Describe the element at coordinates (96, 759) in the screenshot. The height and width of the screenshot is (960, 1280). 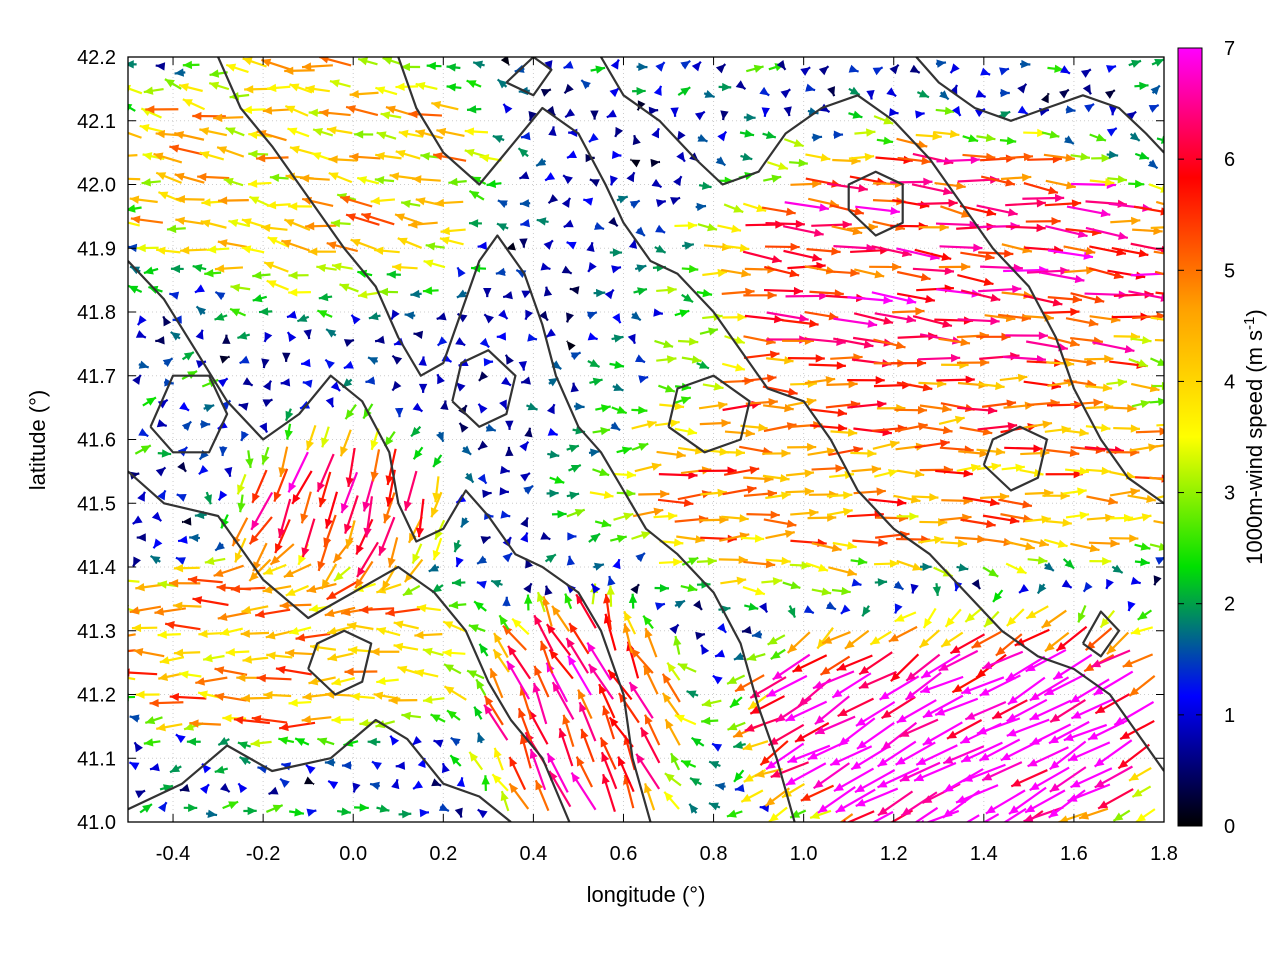
I see `y-tick-label: 41.1` at that location.